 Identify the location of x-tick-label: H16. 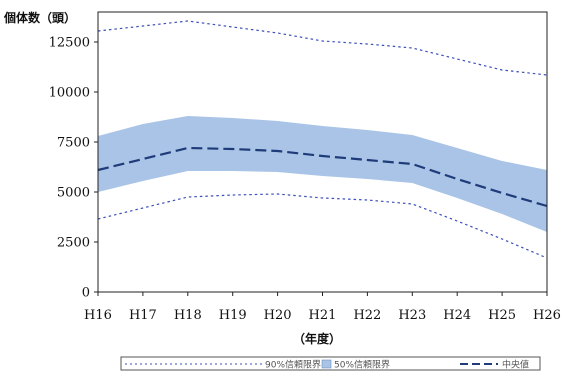
(98, 315).